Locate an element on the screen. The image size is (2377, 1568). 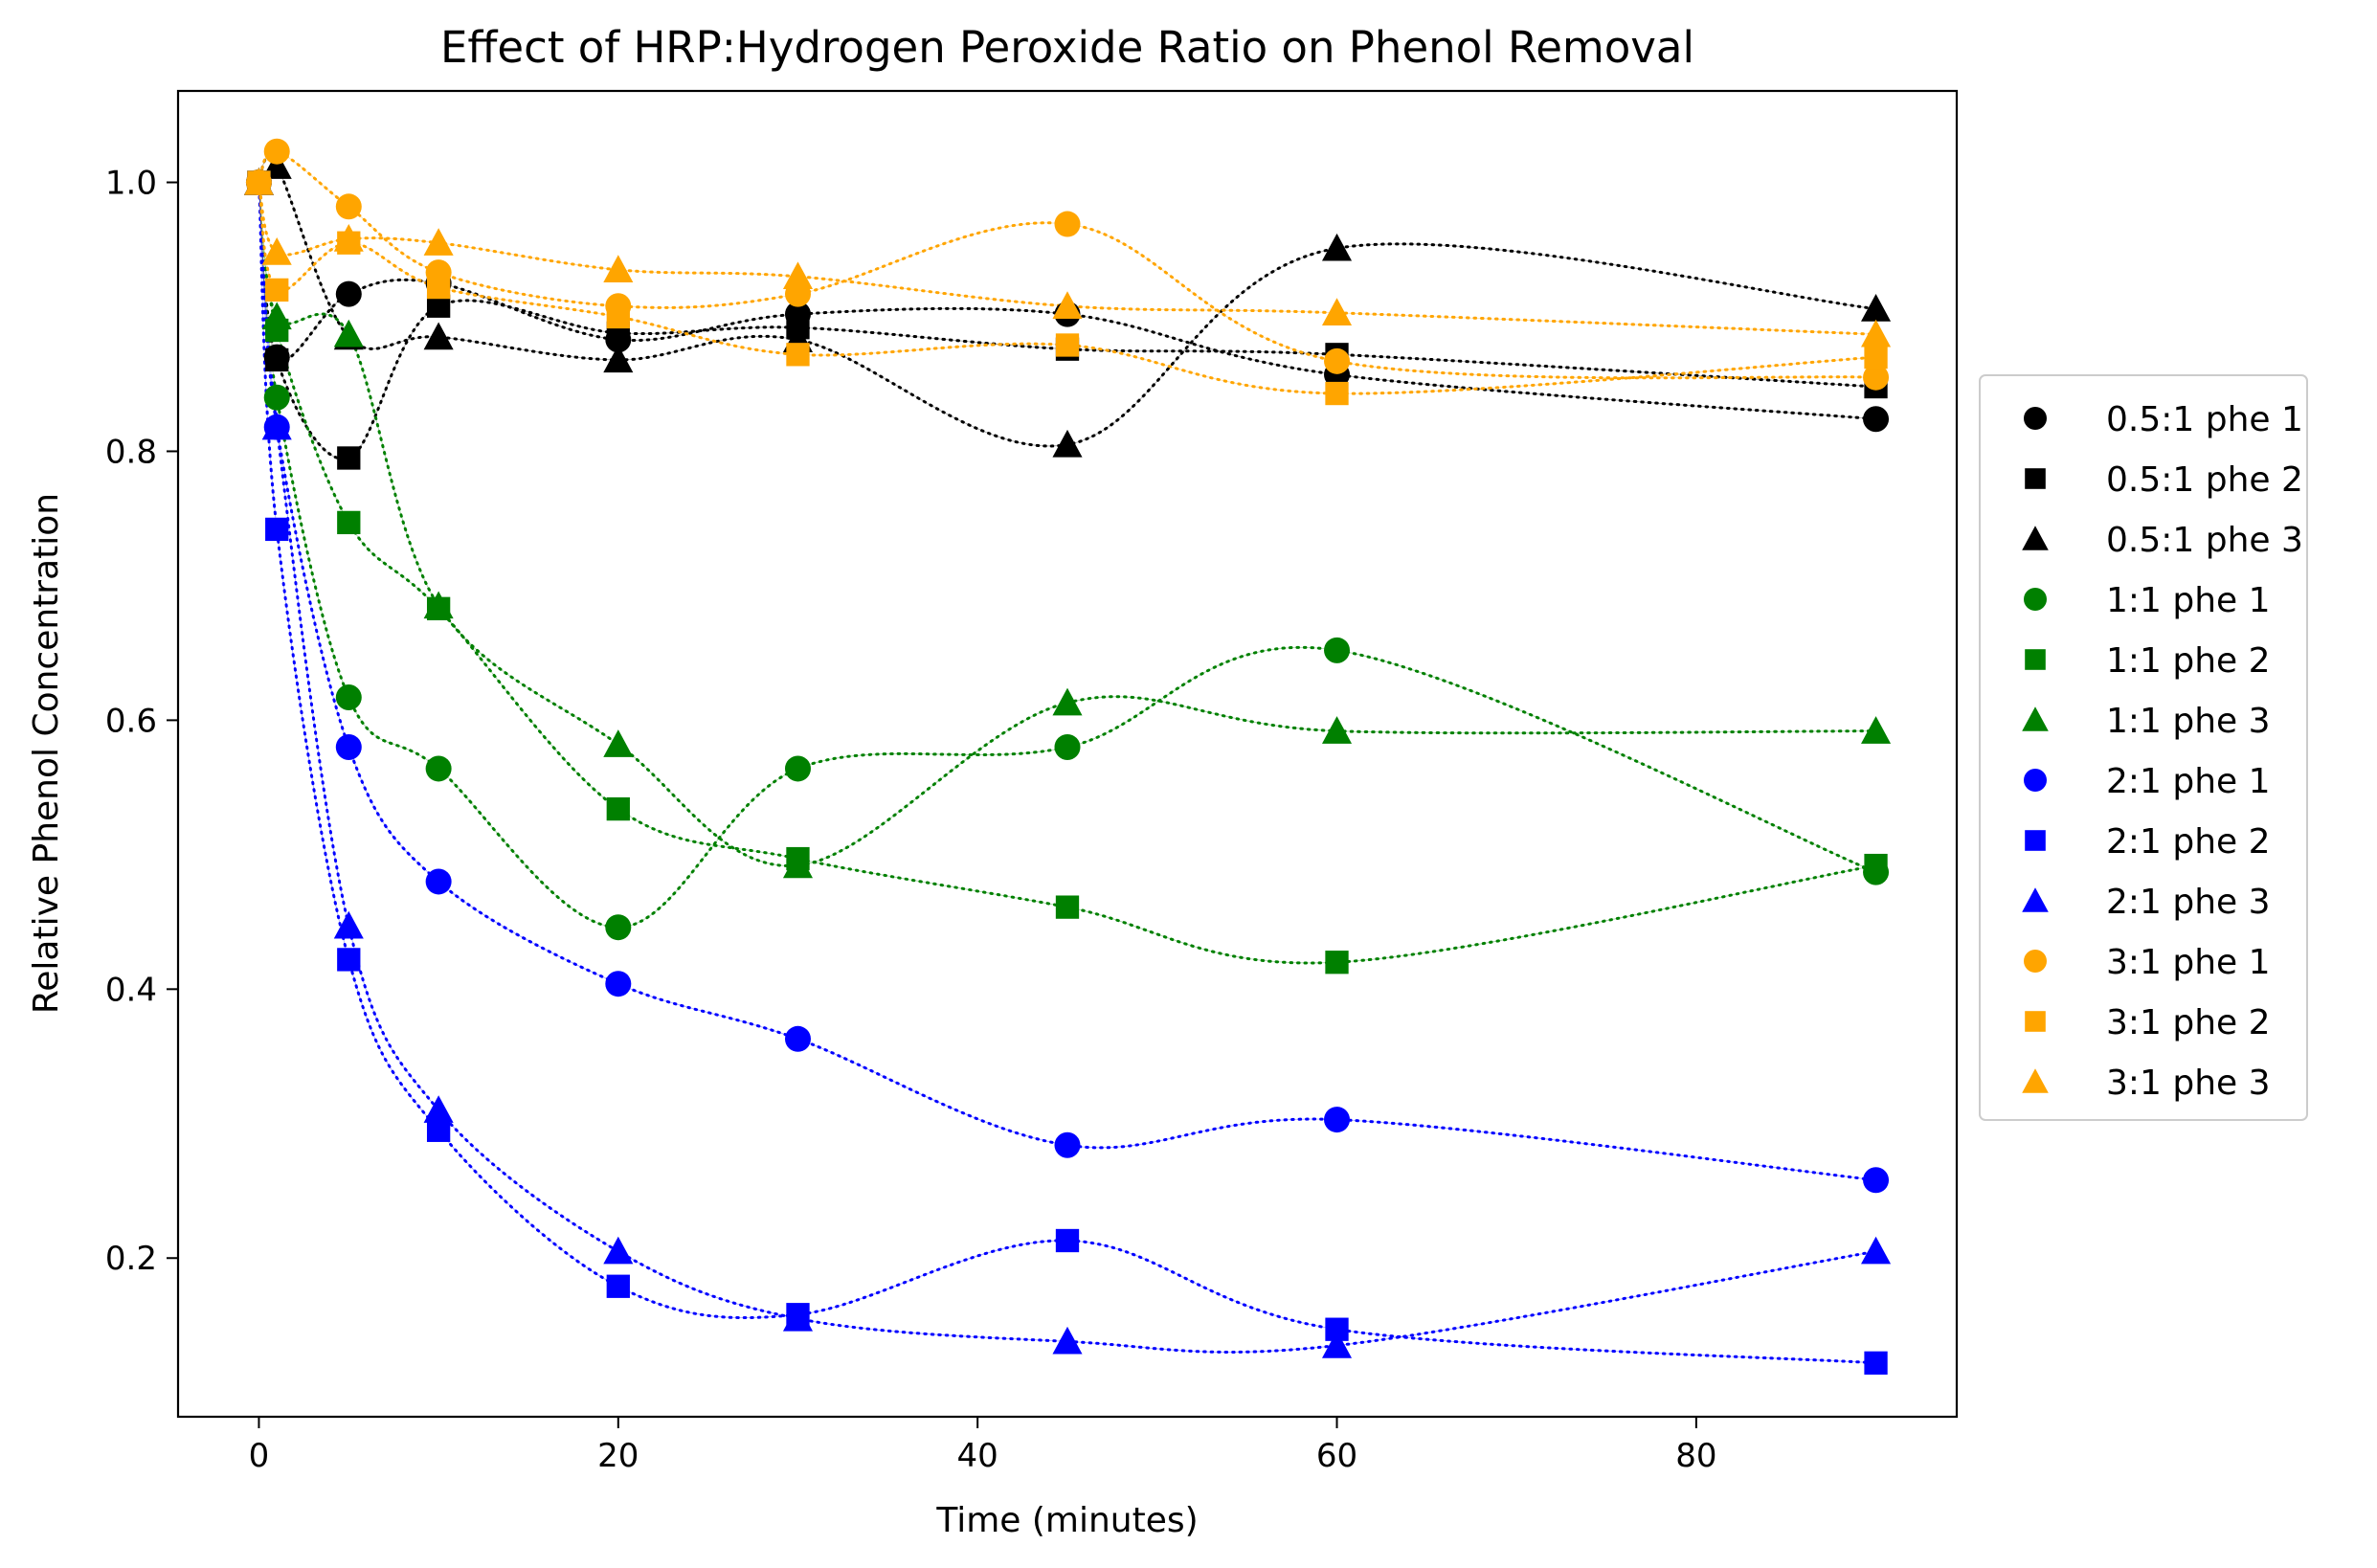
legend-label: 0.5:1 phe 3 is located at coordinates (2204, 541).